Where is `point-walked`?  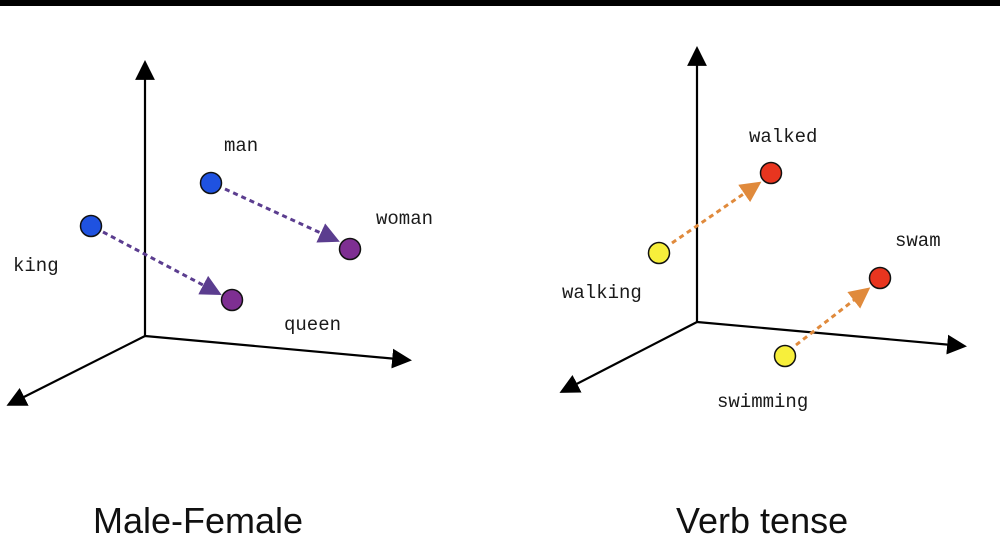 point-walked is located at coordinates (771, 173).